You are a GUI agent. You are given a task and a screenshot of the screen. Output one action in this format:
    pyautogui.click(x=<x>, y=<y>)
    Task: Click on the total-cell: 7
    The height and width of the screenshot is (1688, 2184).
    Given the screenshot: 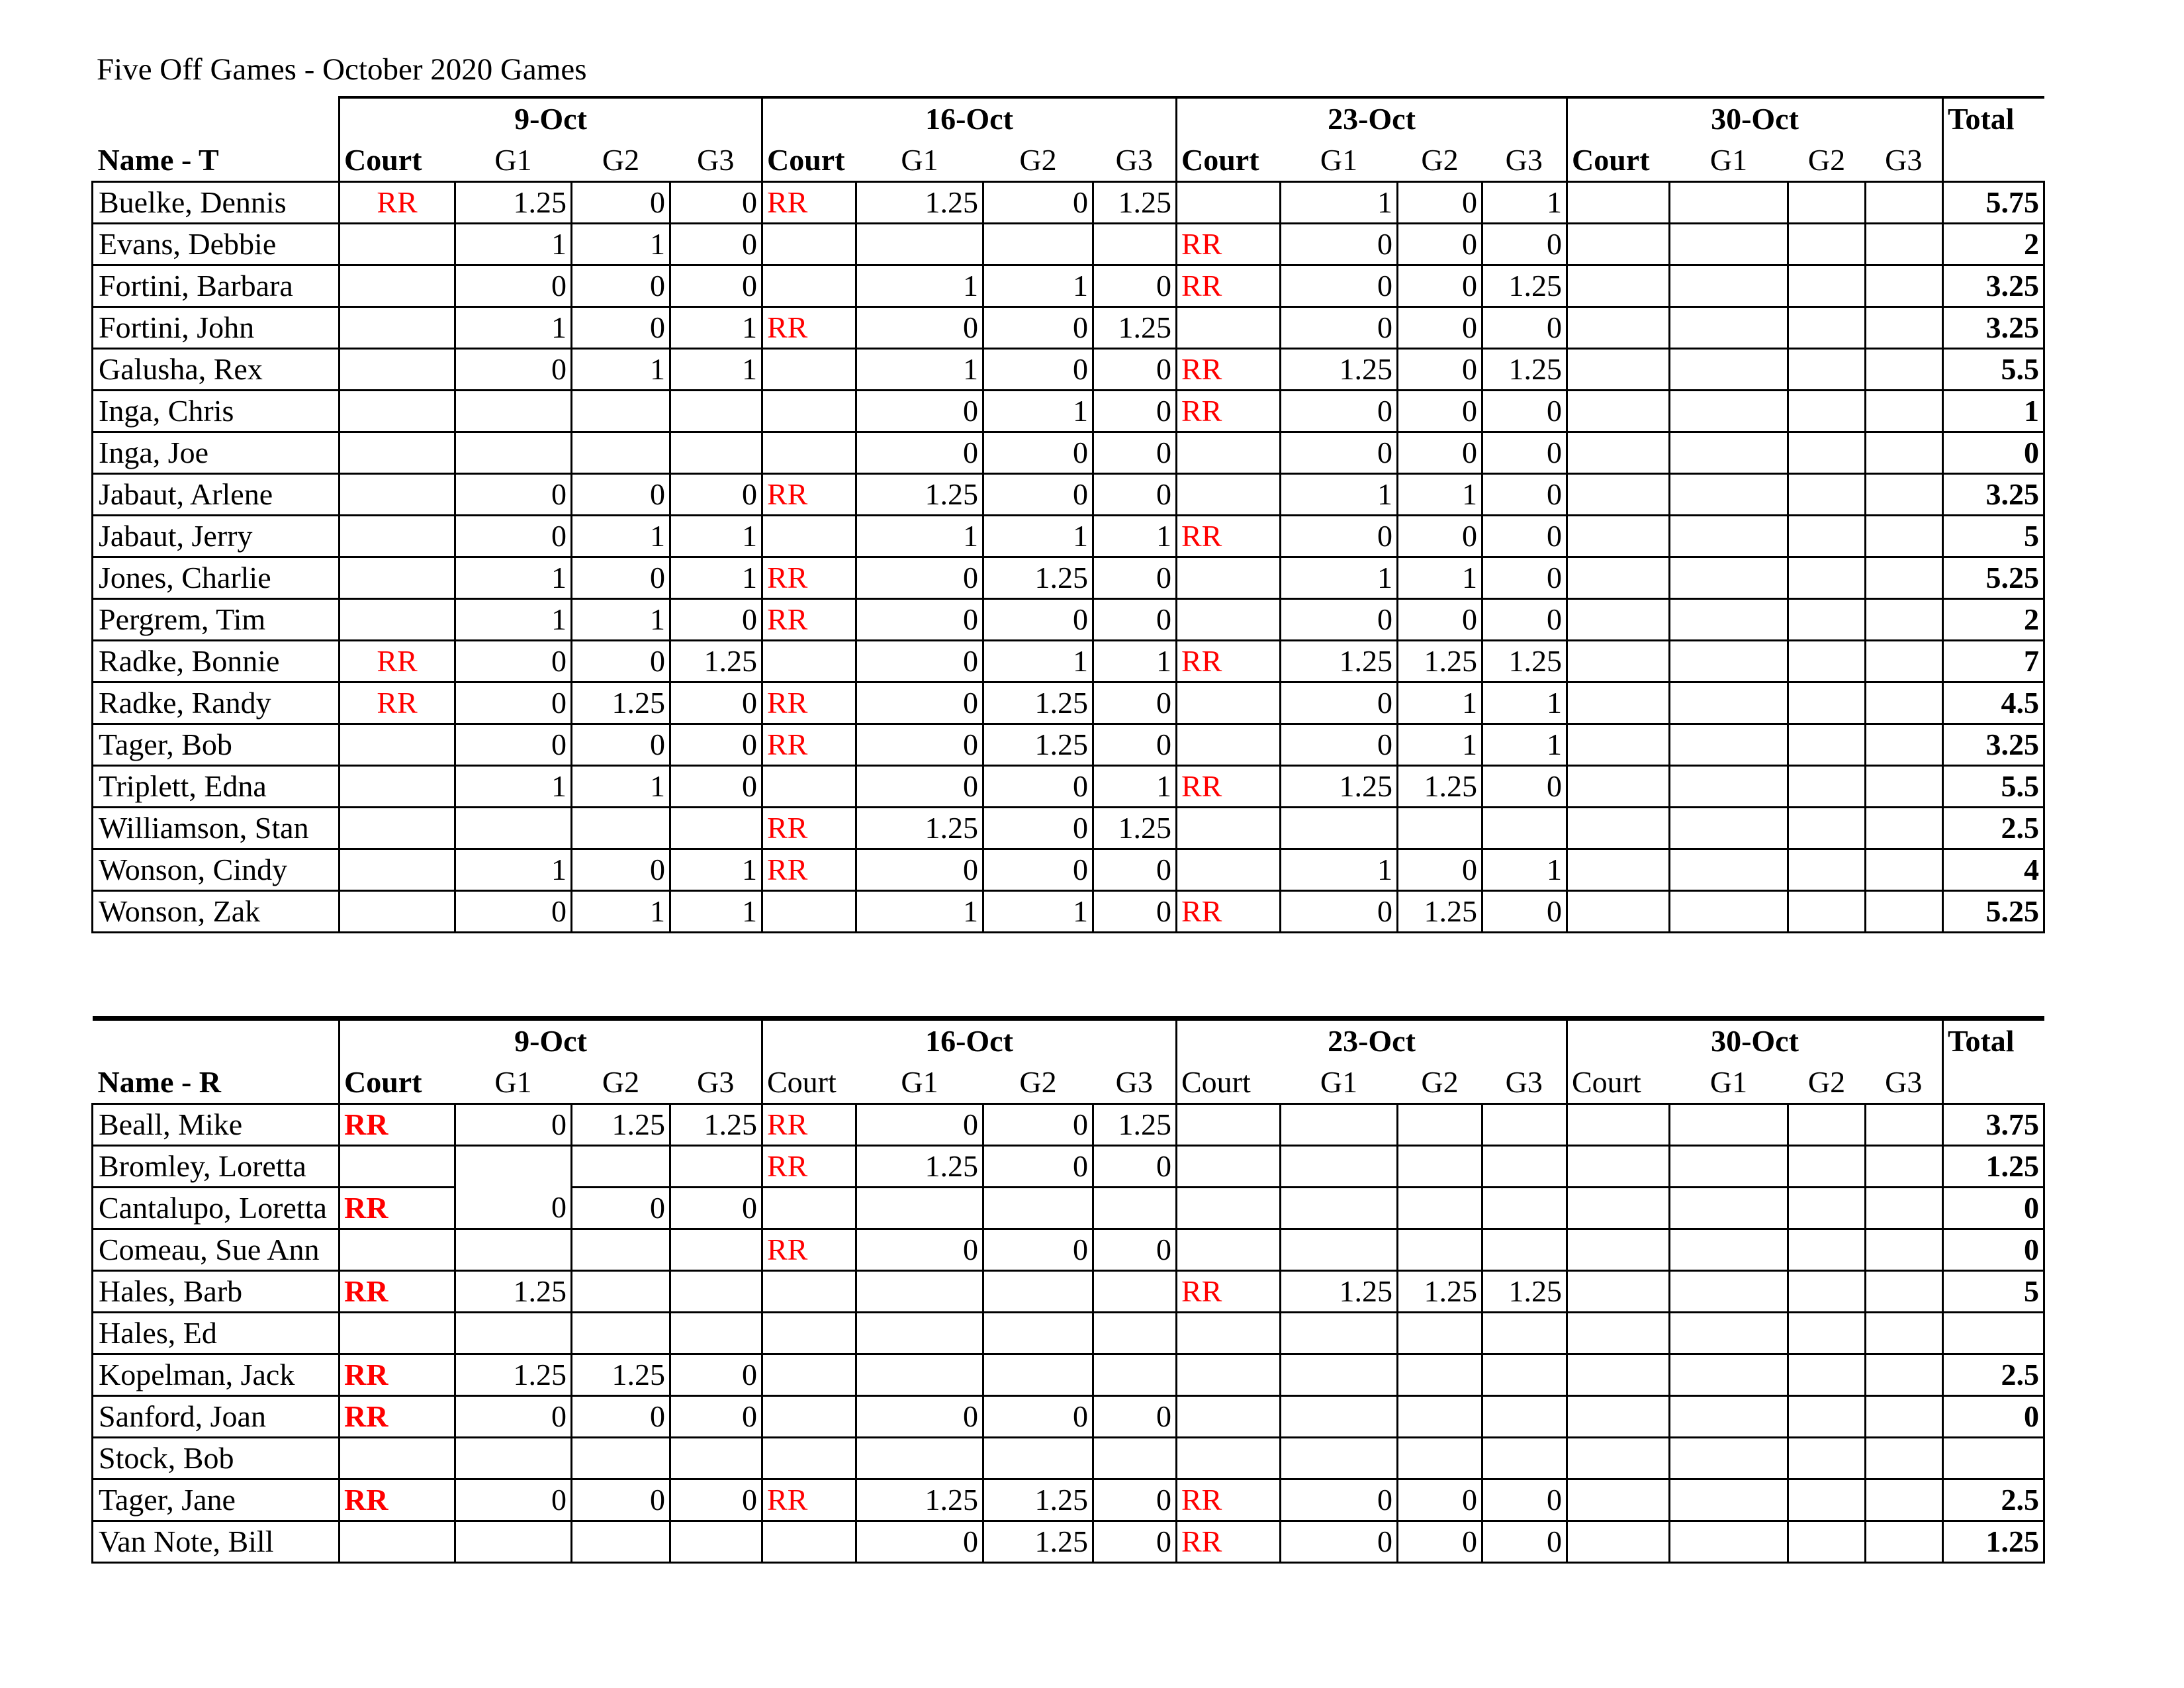 What is the action you would take?
    pyautogui.click(x=1994, y=661)
    